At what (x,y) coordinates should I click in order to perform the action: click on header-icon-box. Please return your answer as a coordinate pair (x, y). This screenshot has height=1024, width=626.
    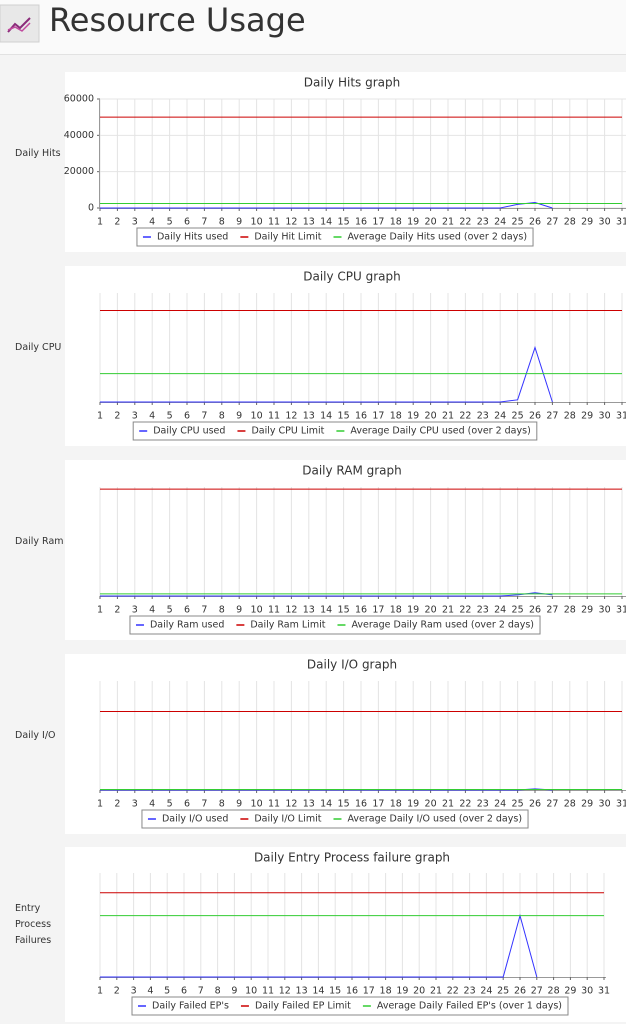
    Looking at the image, I should click on (20, 23).